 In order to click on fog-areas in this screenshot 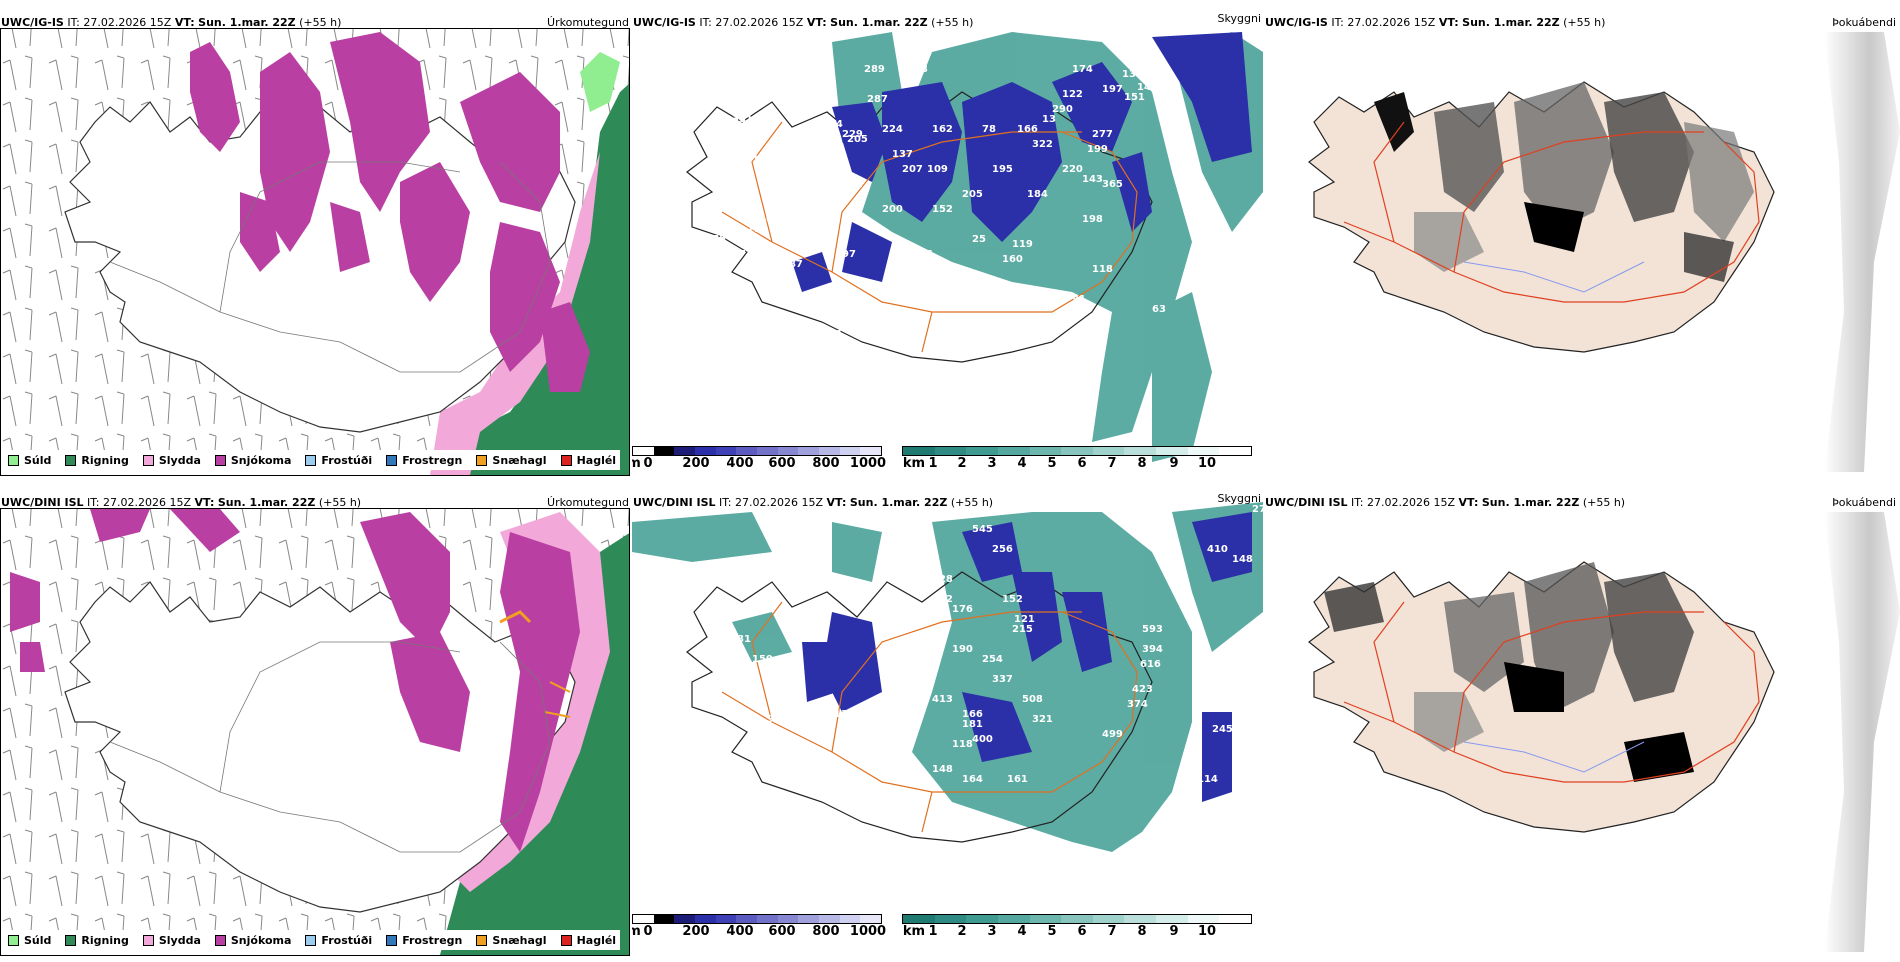, I will do `click(1509, 672)`.